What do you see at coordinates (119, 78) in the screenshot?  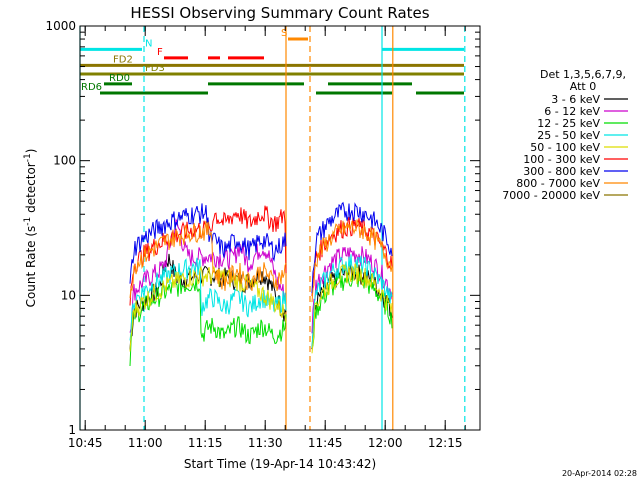 I see `flag-label-rd0: RD0` at bounding box center [119, 78].